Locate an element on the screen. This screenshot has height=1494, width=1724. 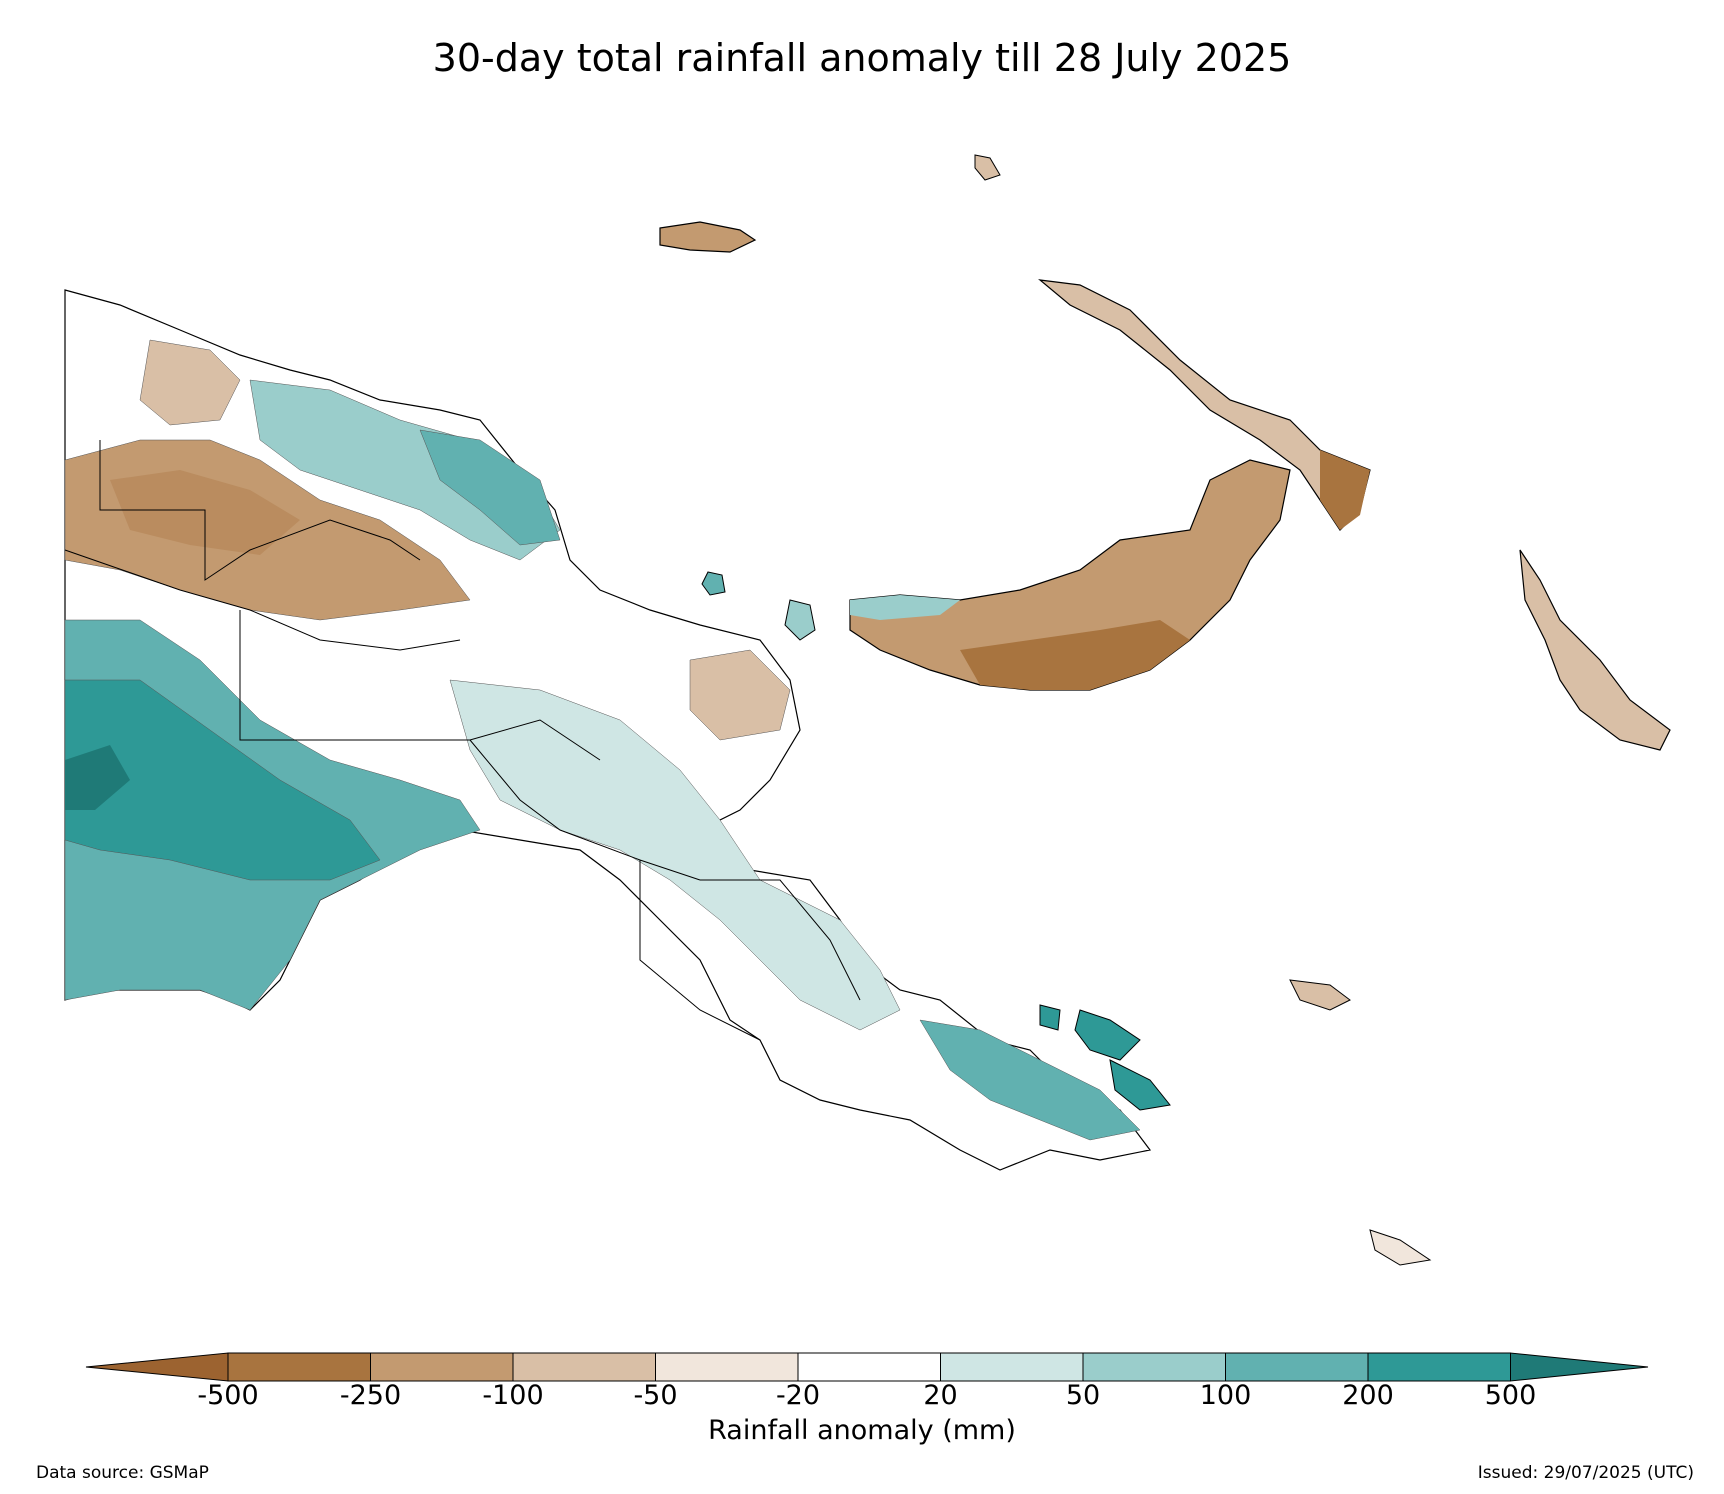
wet-region-north-coast is located at coordinates (405, 470).